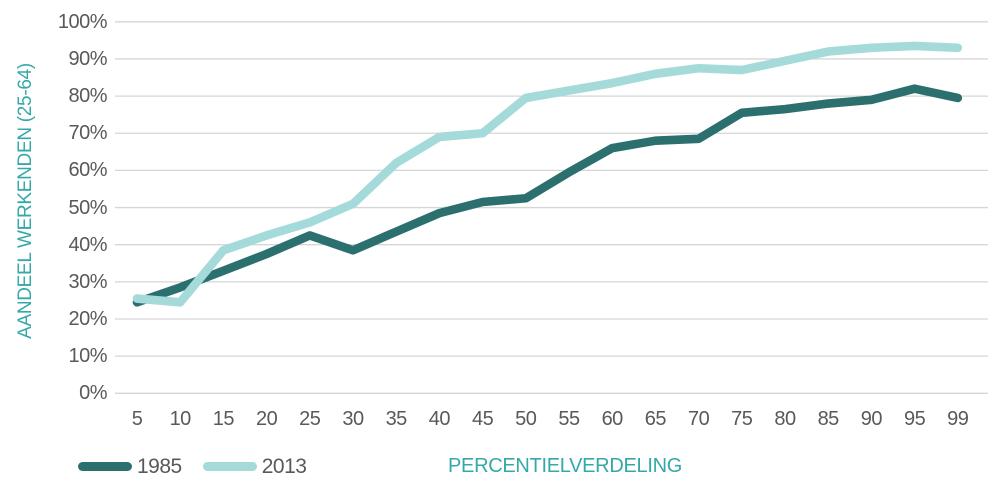  Describe the element at coordinates (310, 419) in the screenshot. I see `x-tick-label: 25` at that location.